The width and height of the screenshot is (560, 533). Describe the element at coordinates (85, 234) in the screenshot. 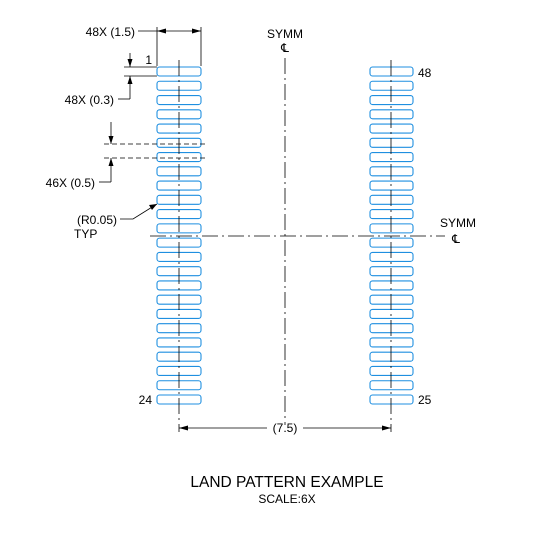

I see `corner-radius-note: TYP` at that location.